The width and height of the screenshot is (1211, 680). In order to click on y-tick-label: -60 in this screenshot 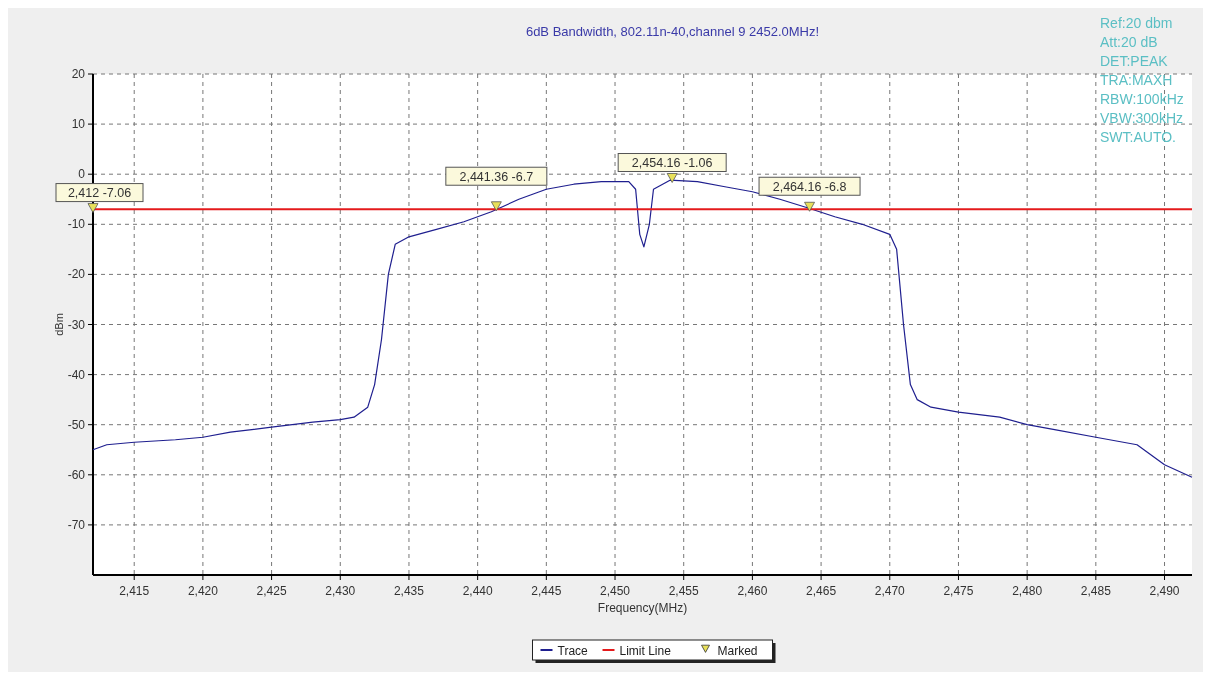, I will do `click(76, 474)`.